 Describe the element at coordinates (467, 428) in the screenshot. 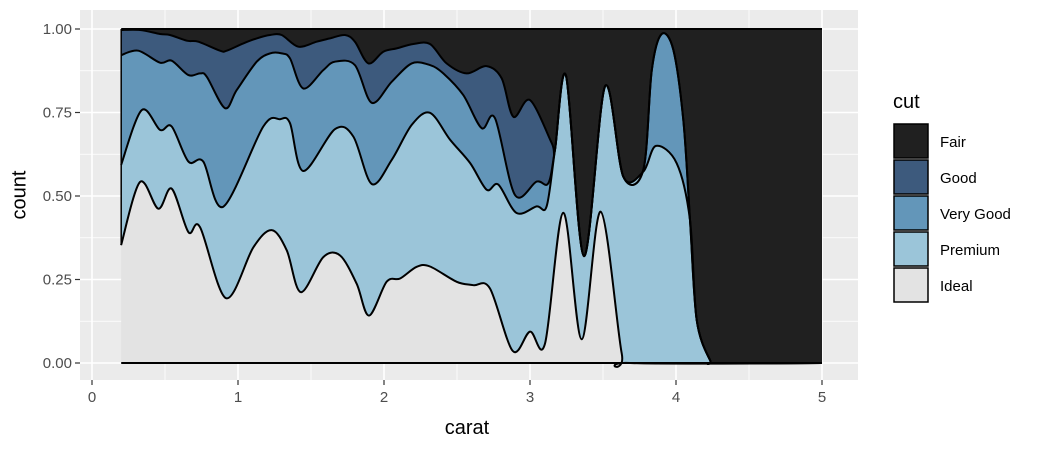

I see `x-axis-title: carat` at that location.